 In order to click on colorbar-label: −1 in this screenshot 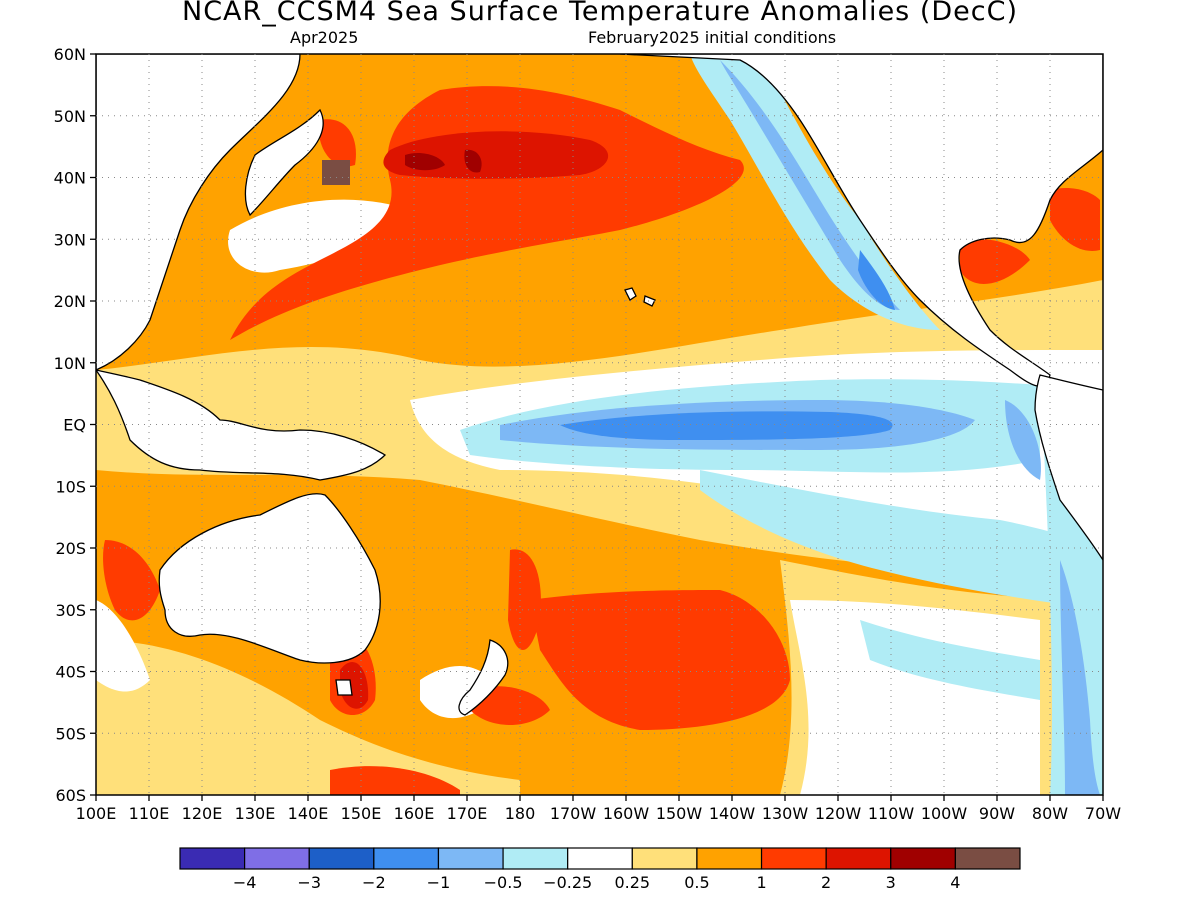, I will do `click(439, 882)`.